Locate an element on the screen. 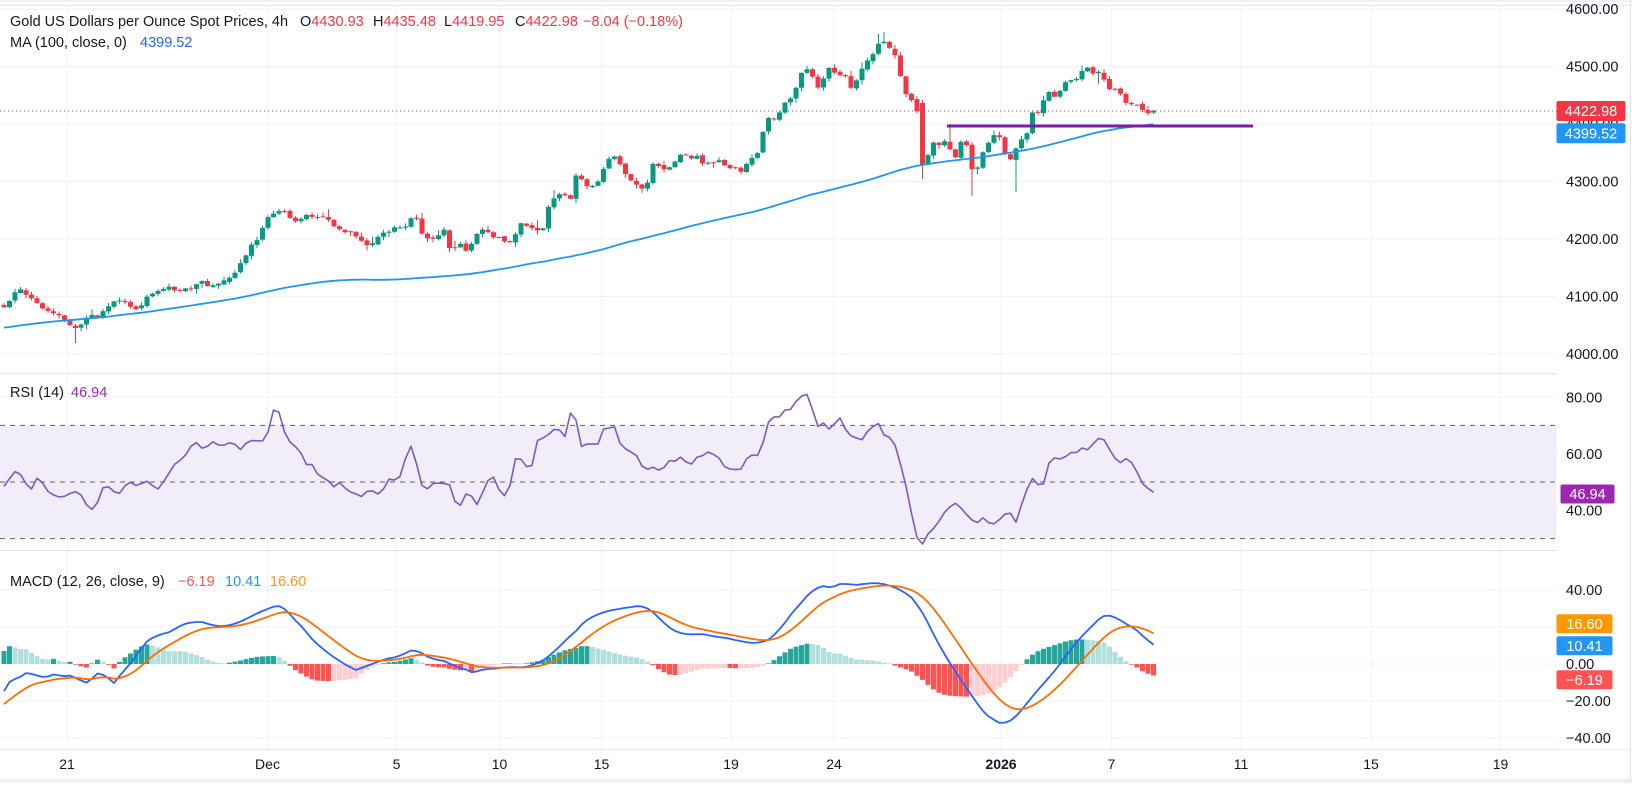  svg-text: 80.00 is located at coordinates (1584, 398).